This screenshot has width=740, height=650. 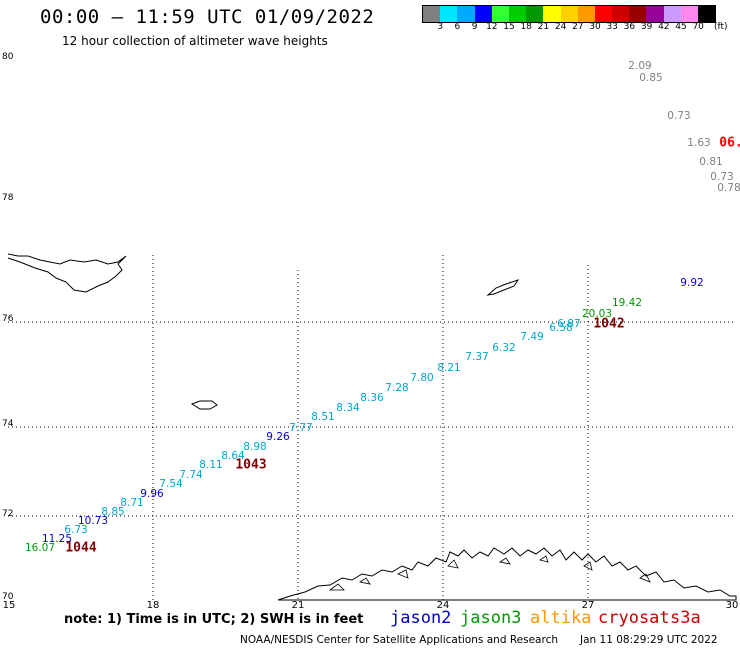 I want to click on wave-height-label: 1.63, so click(x=699, y=143).